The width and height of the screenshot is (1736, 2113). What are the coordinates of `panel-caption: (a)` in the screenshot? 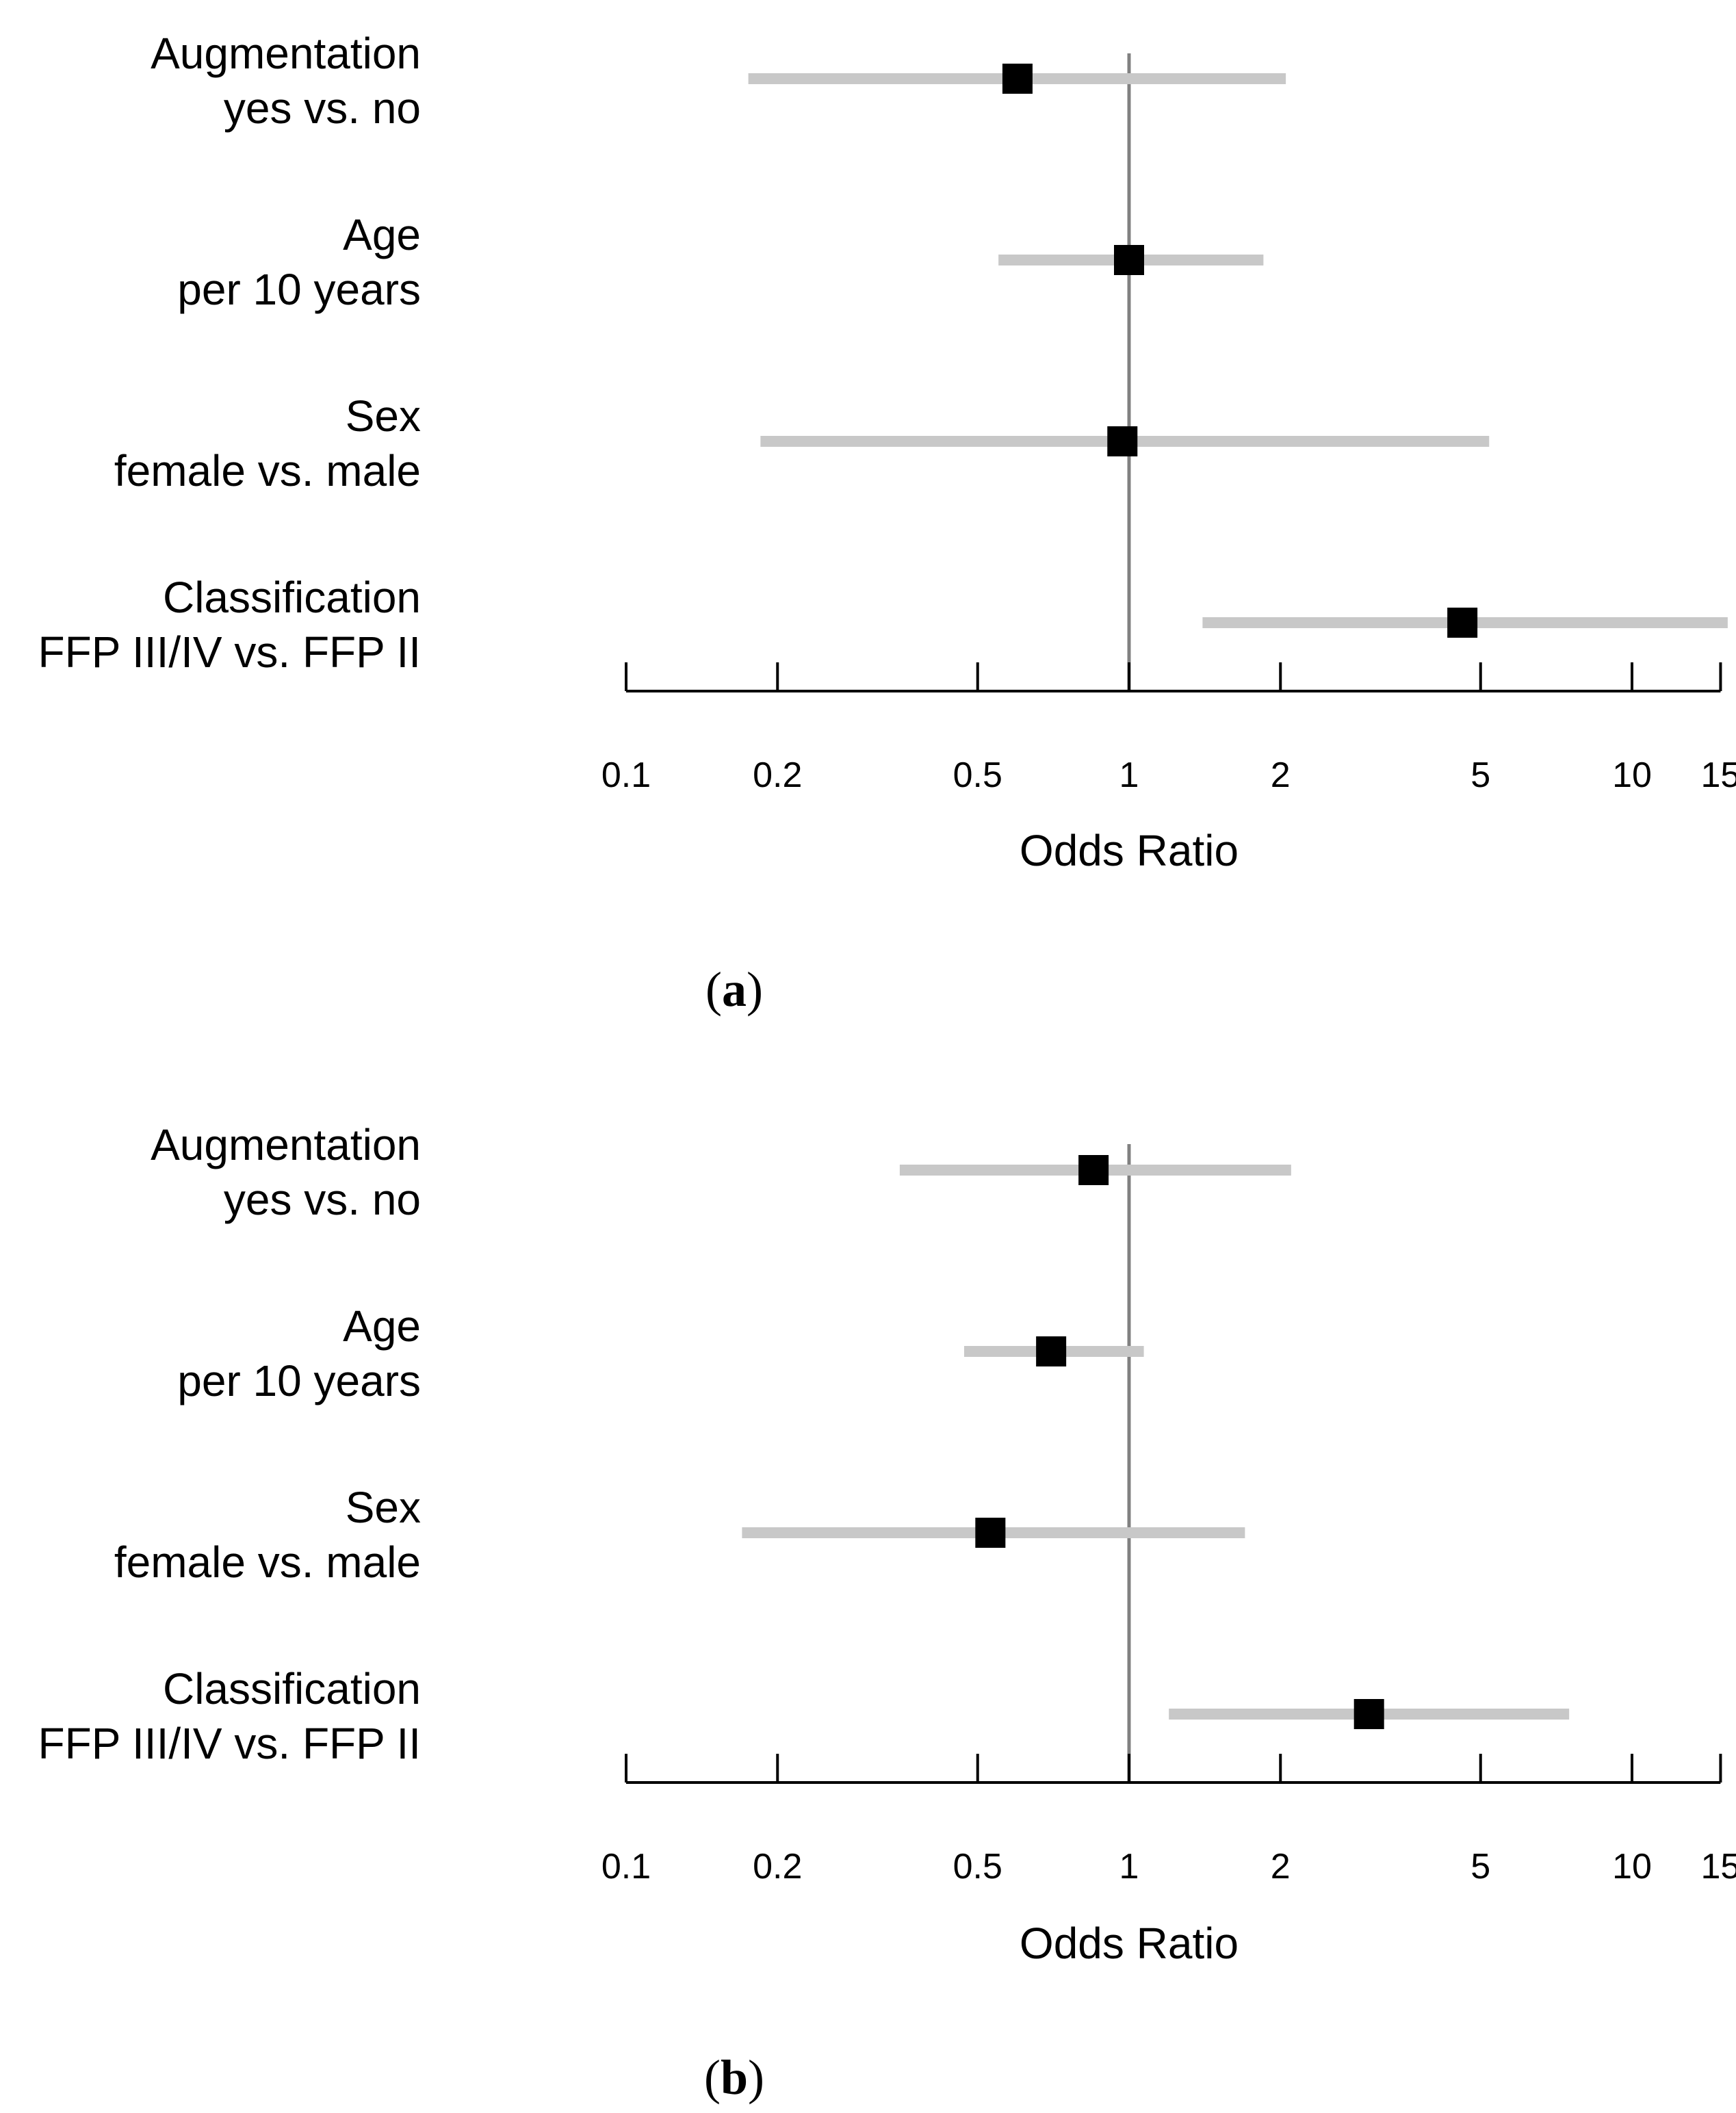 It's located at (734, 989).